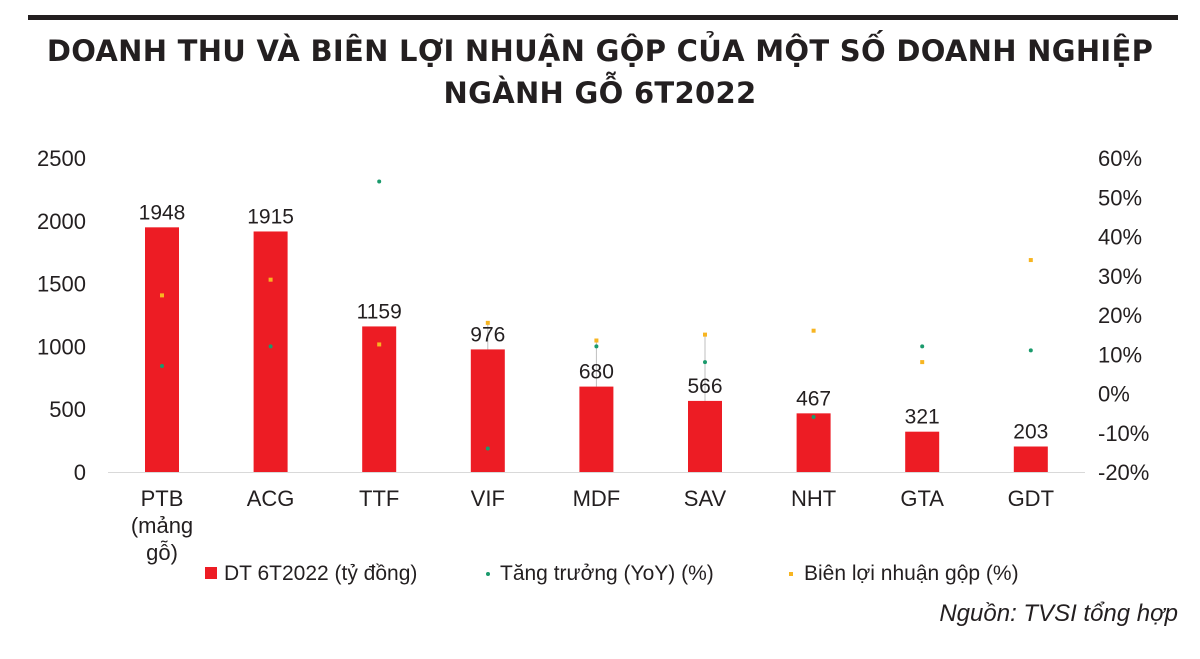 Image resolution: width=1200 pixels, height=659 pixels. I want to click on x-tick-label: SAV, so click(705, 498).